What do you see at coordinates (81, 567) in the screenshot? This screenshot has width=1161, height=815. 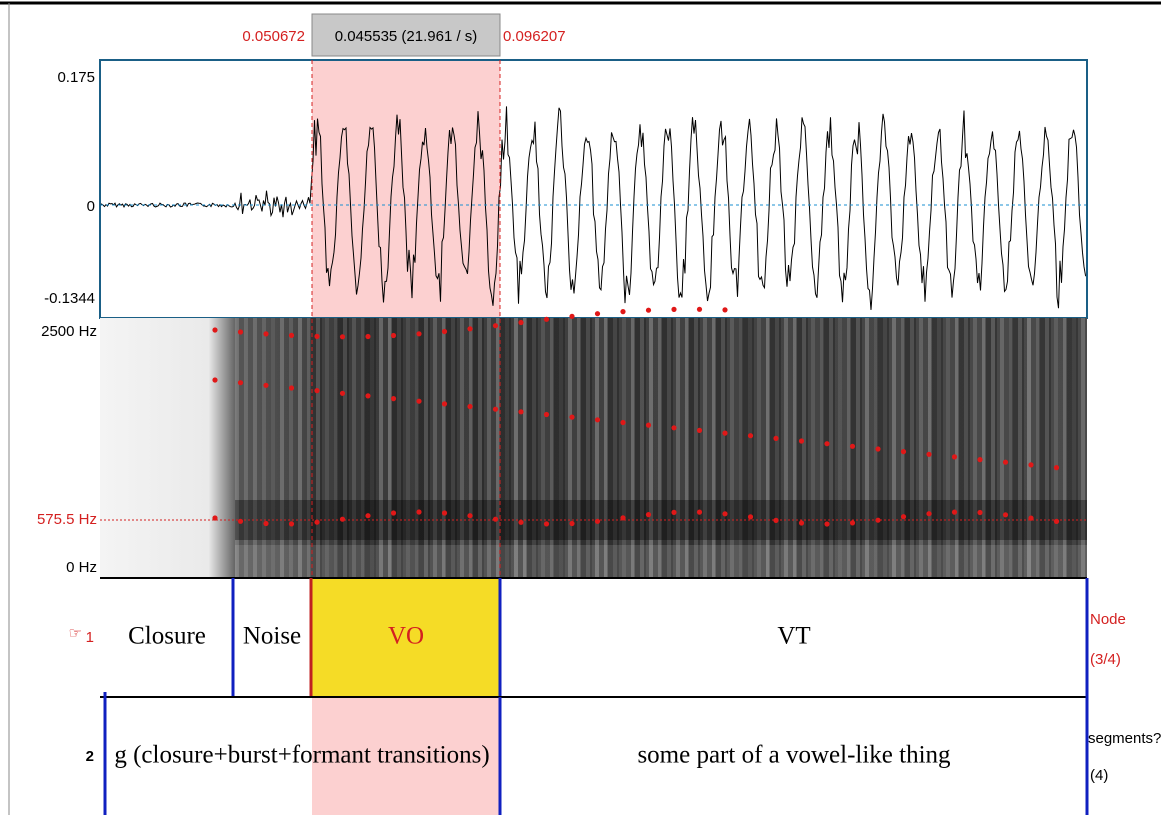 I see `spectrogram-bottom: 0 Hz` at bounding box center [81, 567].